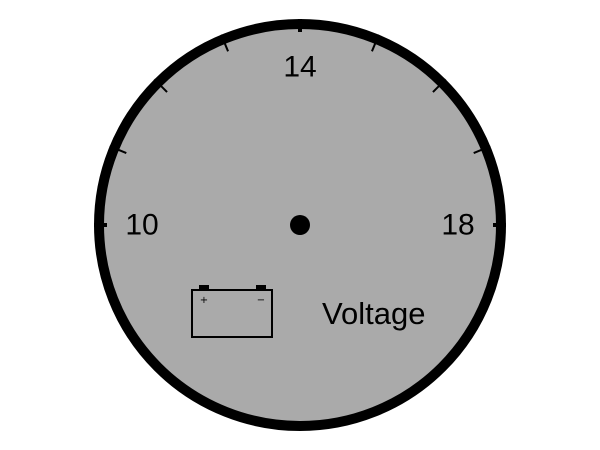  Describe the element at coordinates (141, 225) in the screenshot. I see `tick-label-min: 10` at that location.